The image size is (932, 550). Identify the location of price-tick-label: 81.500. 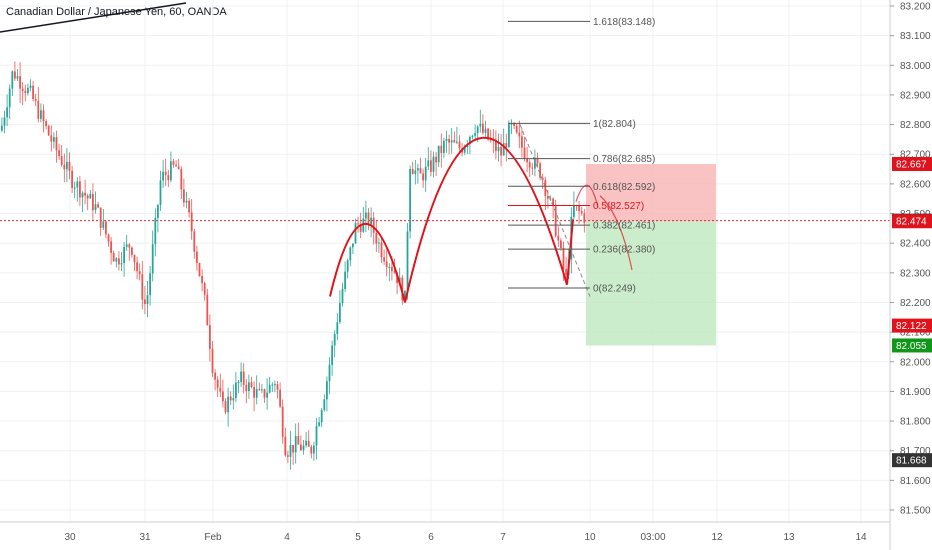
(915, 510).